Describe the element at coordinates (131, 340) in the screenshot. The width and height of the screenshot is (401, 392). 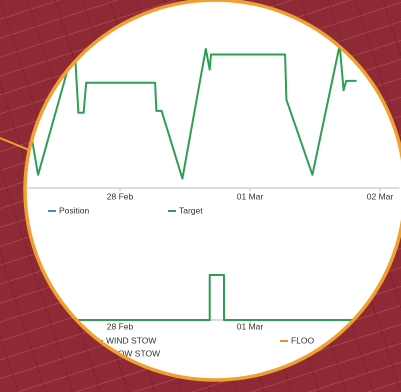
I see `legend-label: WIND STOW` at that location.